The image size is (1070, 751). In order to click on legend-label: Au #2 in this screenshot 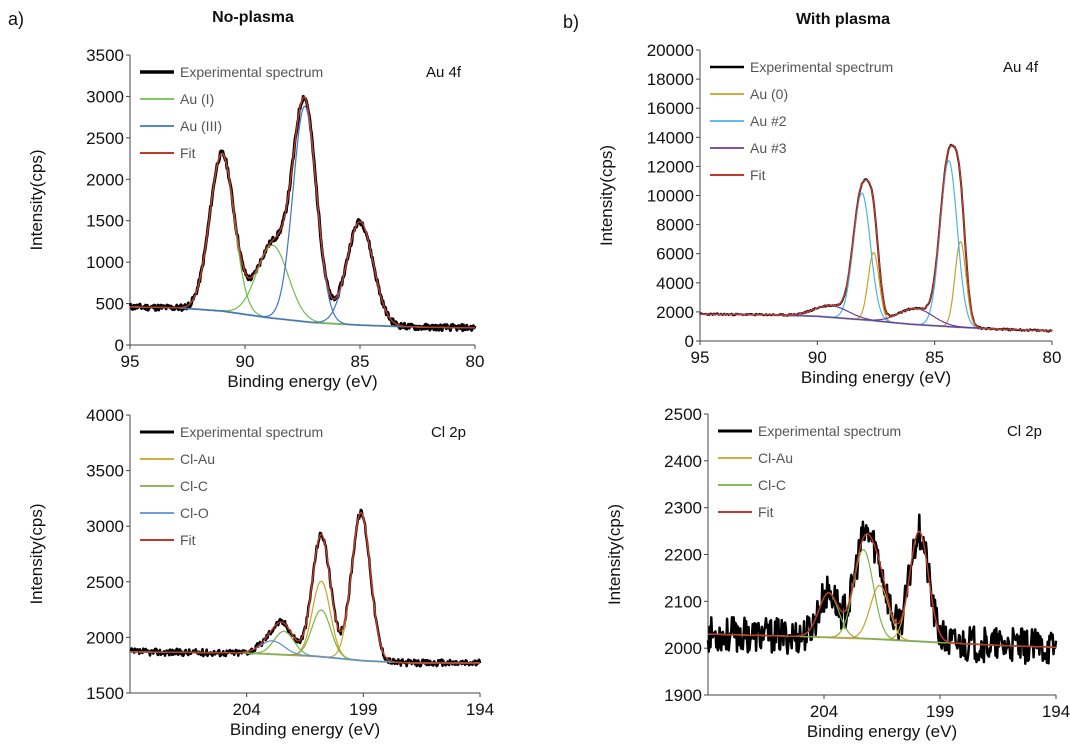, I will do `click(768, 121)`.